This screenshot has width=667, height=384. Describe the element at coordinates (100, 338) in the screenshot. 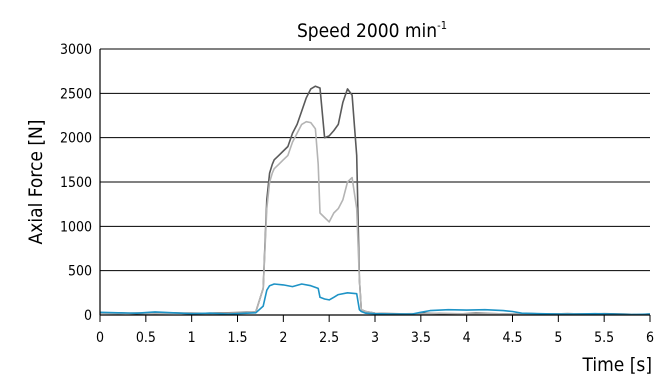

I see `x-tick-label: 0` at that location.